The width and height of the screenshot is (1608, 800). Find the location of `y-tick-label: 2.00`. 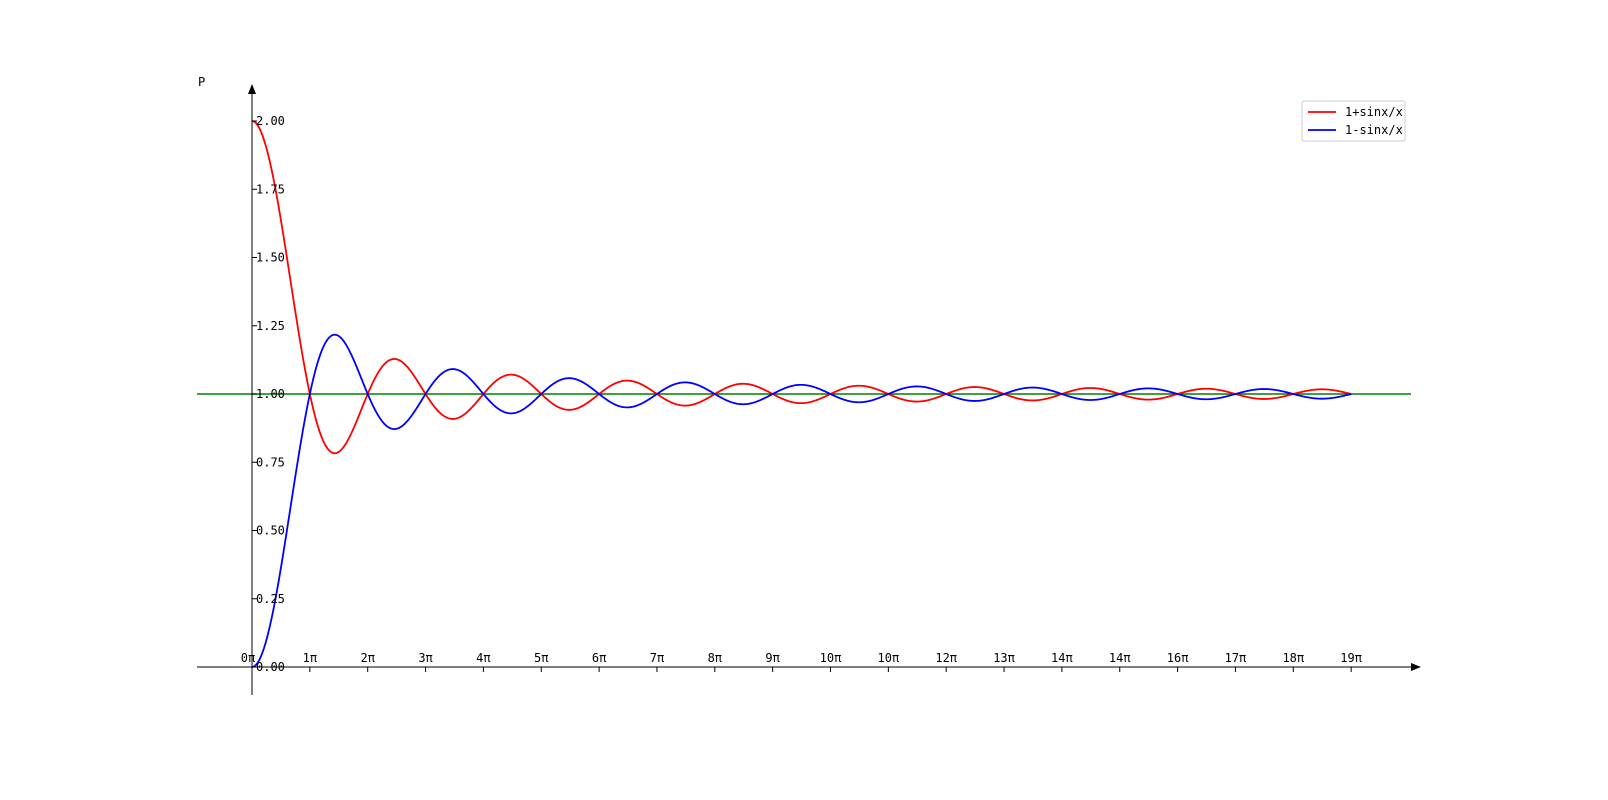

y-tick-label: 2.00 is located at coordinates (270, 121).